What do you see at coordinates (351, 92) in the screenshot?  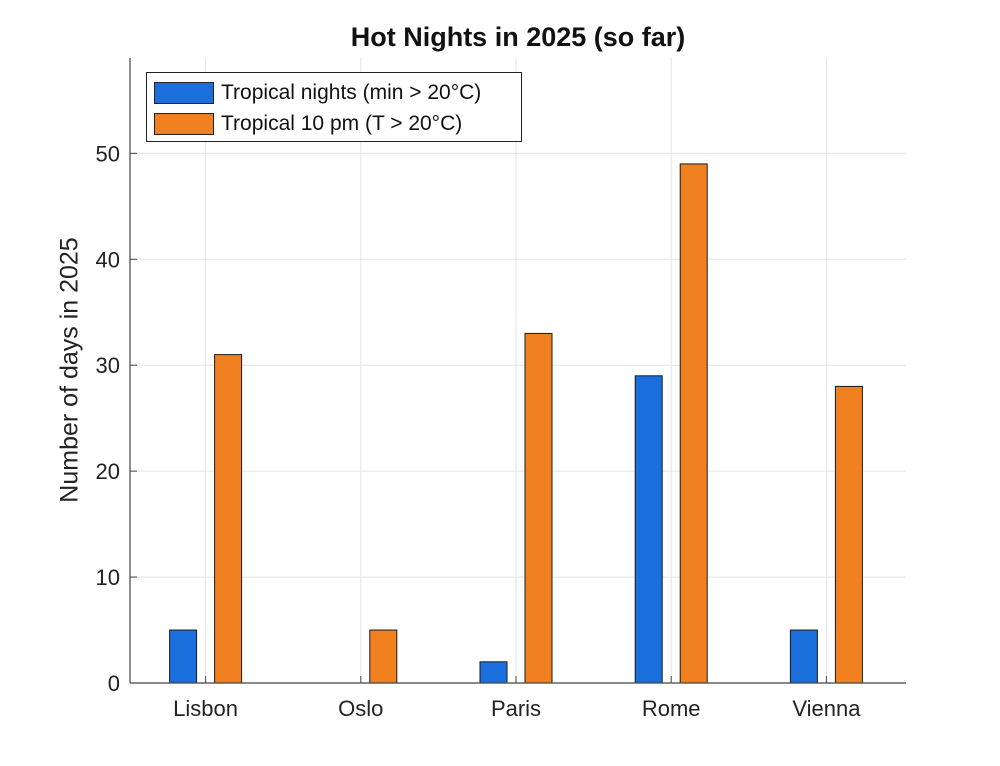 I see `legend-label-tropical-nights: Tropical nights (min > 20°C)` at bounding box center [351, 92].